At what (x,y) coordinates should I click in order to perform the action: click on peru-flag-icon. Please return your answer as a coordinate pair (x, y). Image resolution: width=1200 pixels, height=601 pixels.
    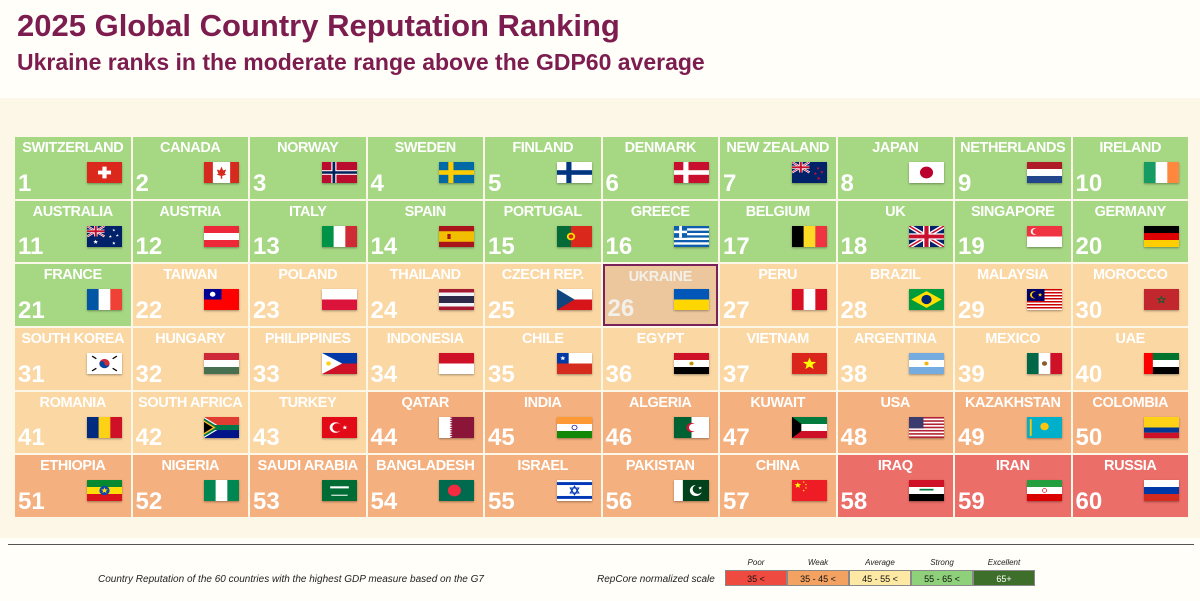
    Looking at the image, I should click on (809, 300).